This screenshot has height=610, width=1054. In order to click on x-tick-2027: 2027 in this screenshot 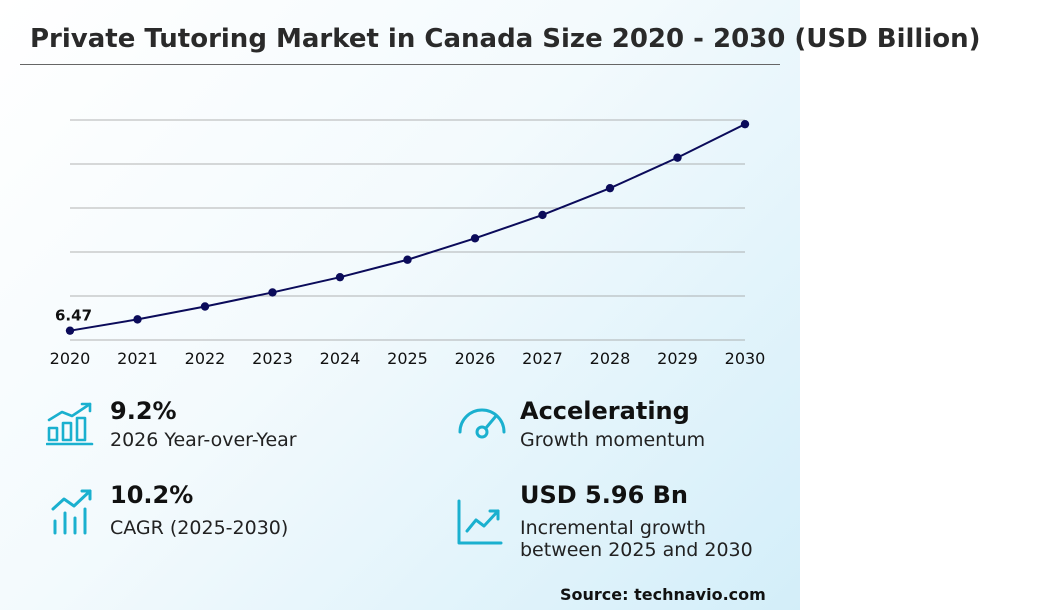, I will do `click(542, 358)`.